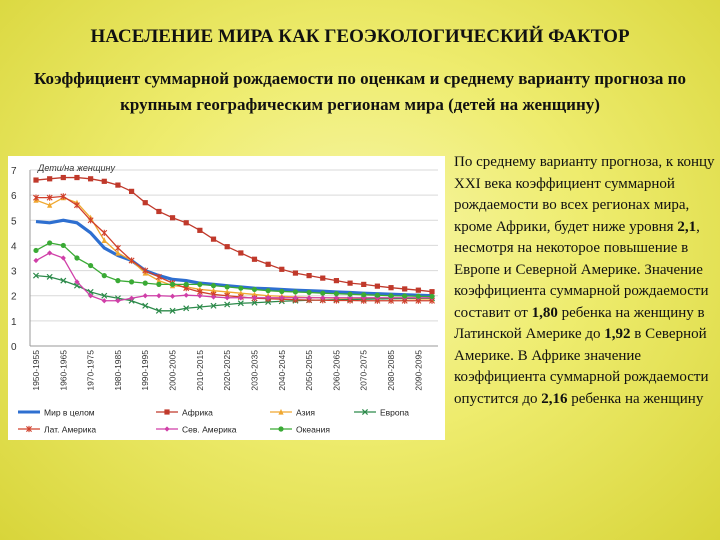 The image size is (720, 540). I want to click on side-text-part-5: ребенка на женщину, so click(635, 398).